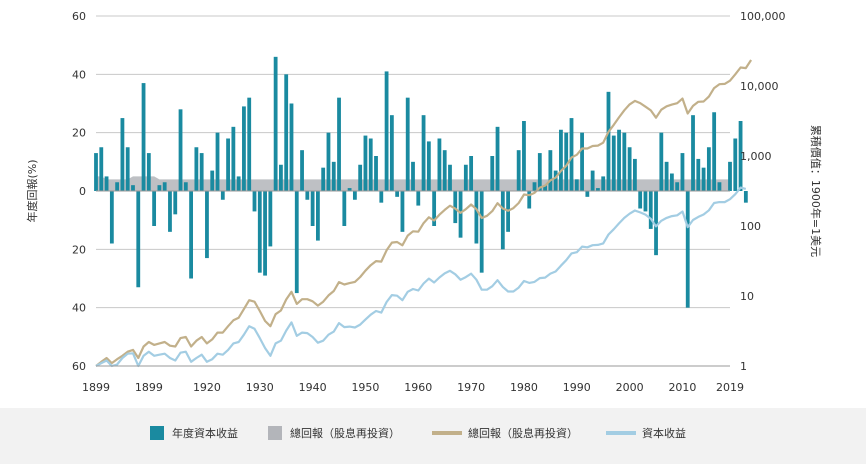 The width and height of the screenshot is (866, 464). I want to click on right-tick-label: 10, so click(747, 296).